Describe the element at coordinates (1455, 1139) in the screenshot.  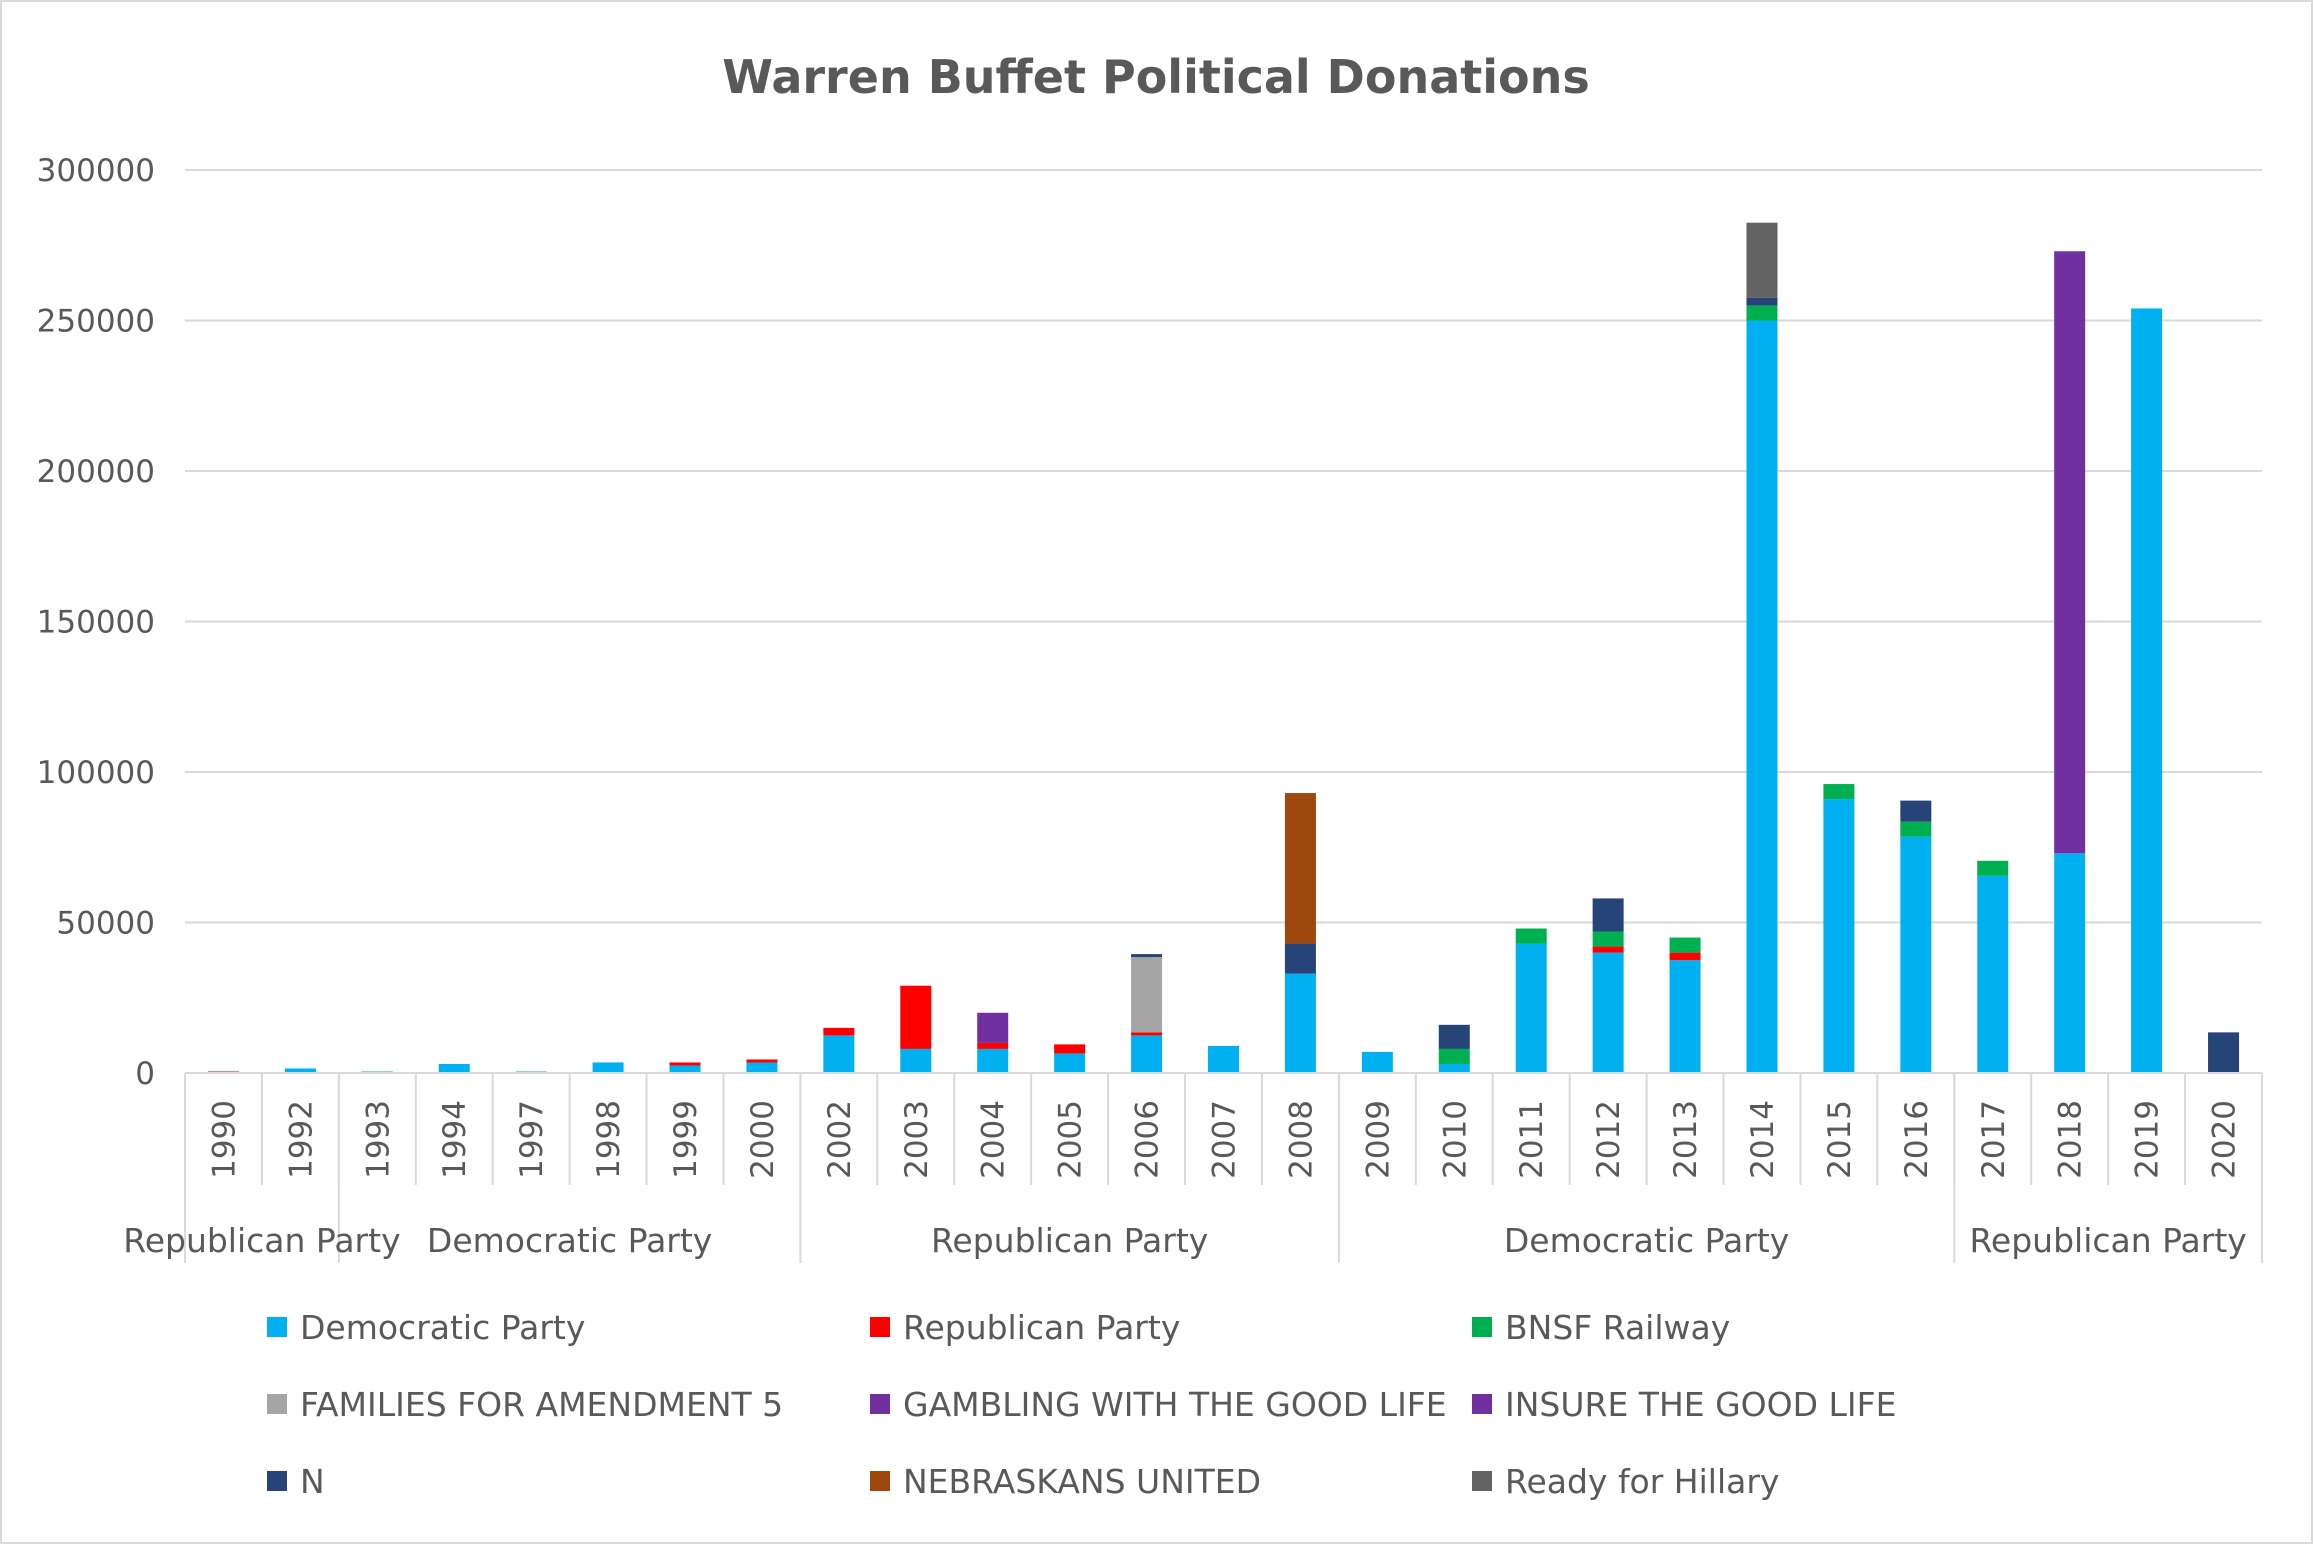
I see `x-tick-label: 2010` at that location.